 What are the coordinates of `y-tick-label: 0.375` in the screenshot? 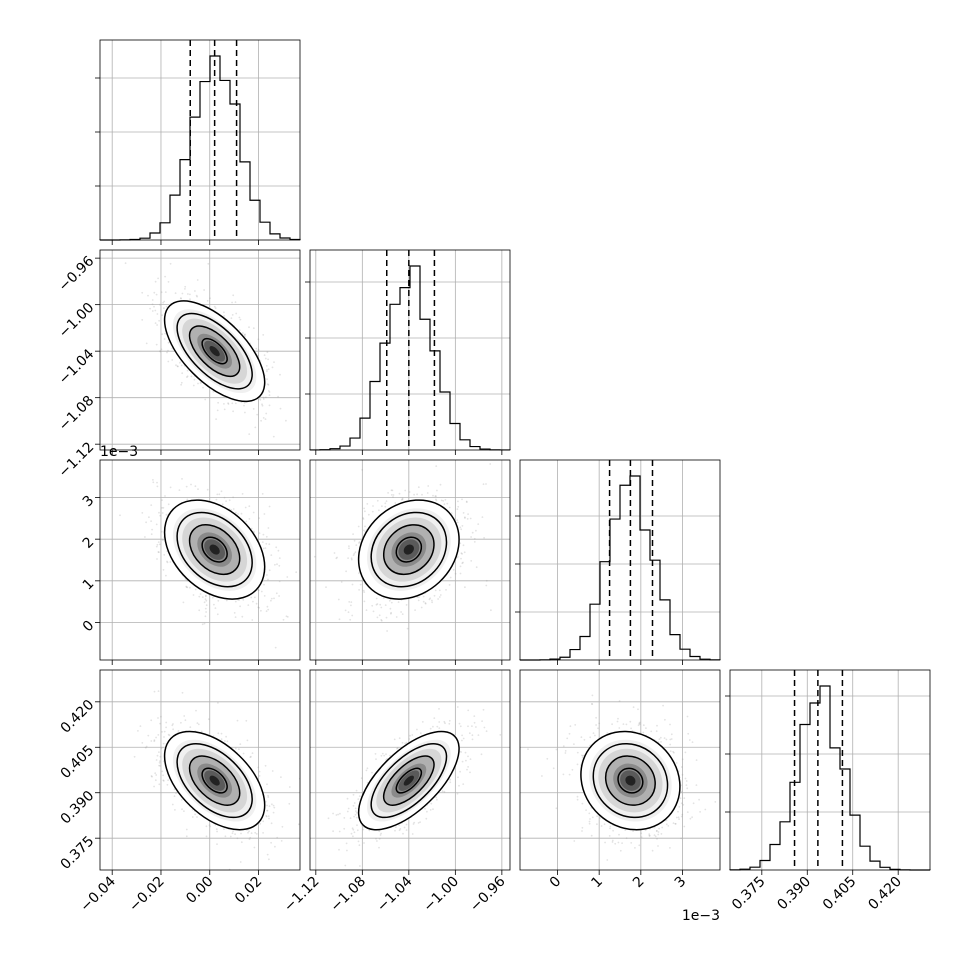 It's located at (78, 853).